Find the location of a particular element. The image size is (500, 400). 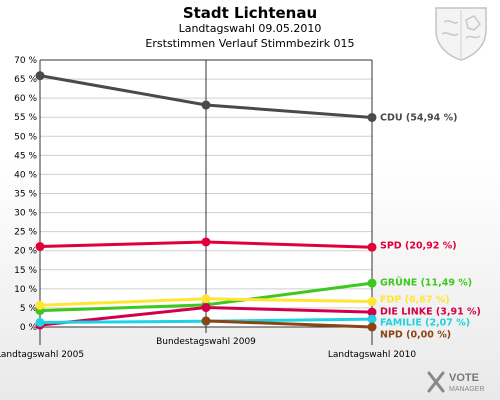

y-tick-label: 0 % is located at coordinates (29, 328).